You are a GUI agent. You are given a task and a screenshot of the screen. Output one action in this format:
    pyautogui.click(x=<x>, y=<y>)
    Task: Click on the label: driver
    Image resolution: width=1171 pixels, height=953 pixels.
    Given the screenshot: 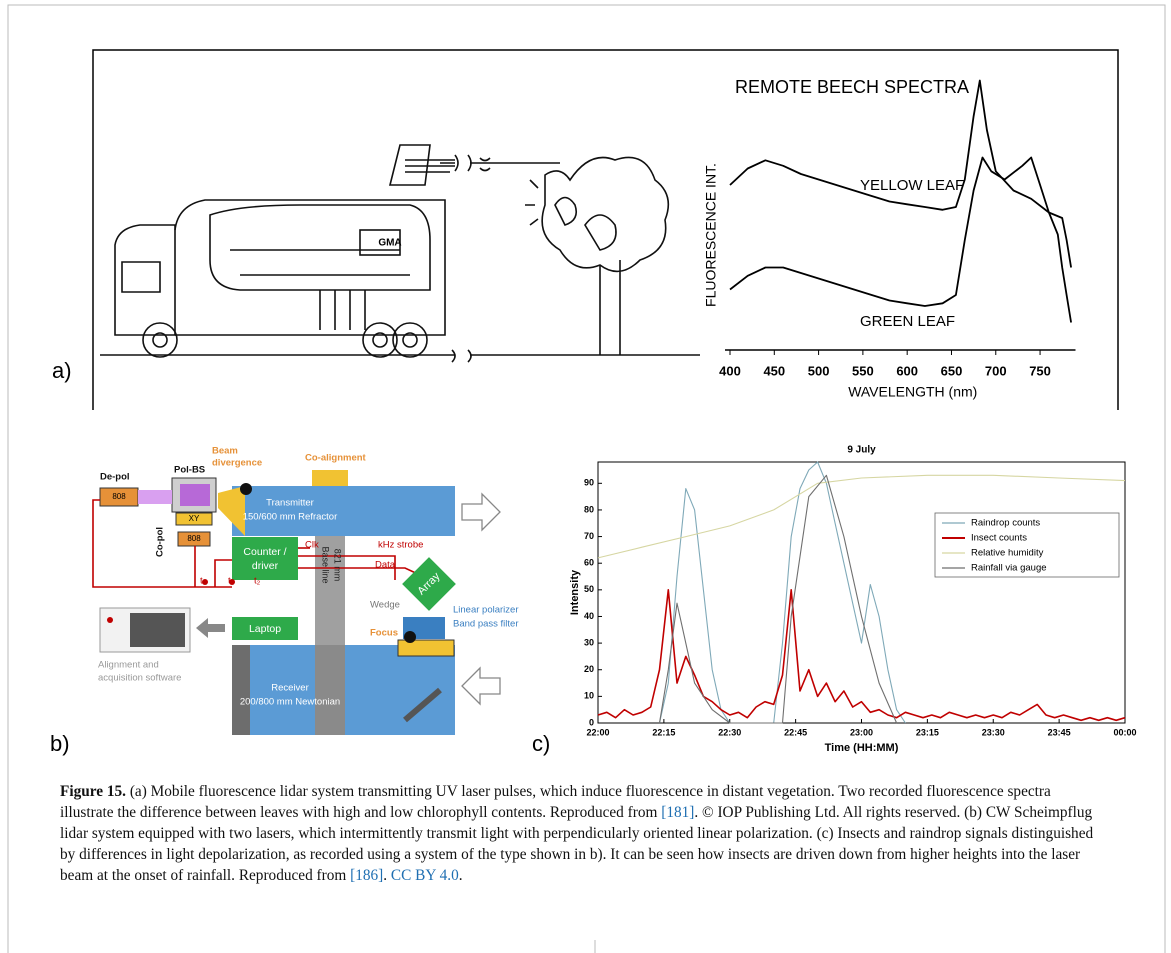 What is the action you would take?
    pyautogui.click(x=265, y=566)
    